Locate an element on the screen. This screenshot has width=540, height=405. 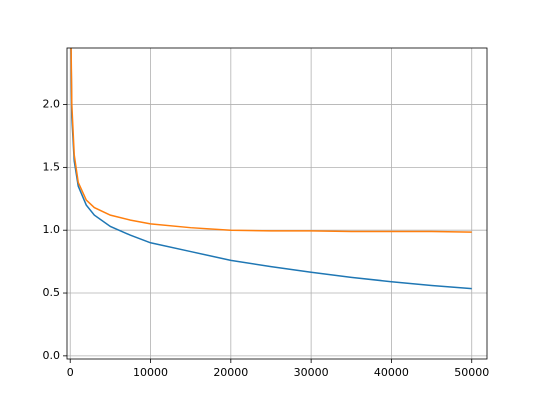
x-tick-label: 30000 is located at coordinates (311, 372).